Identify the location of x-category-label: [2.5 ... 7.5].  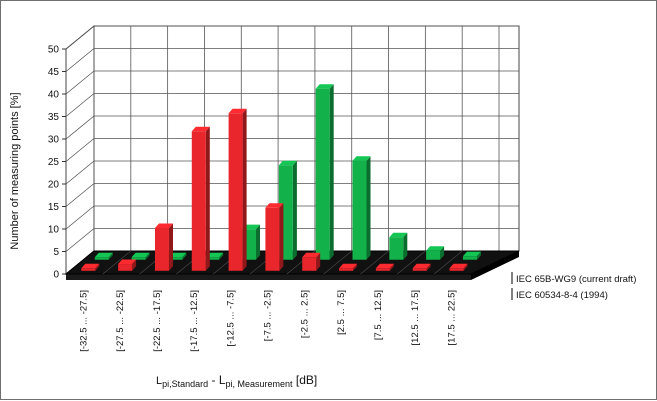
(341, 312).